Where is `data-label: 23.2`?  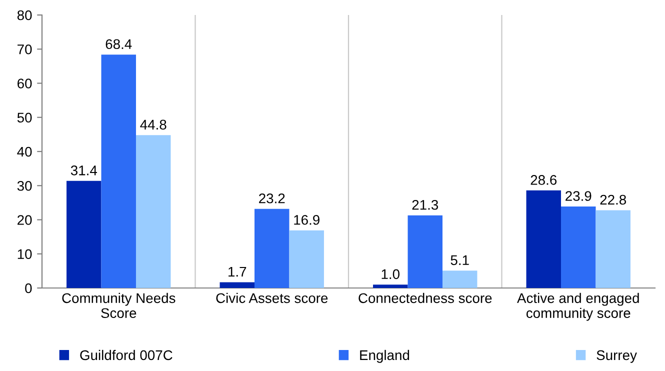
data-label: 23.2 is located at coordinates (272, 198).